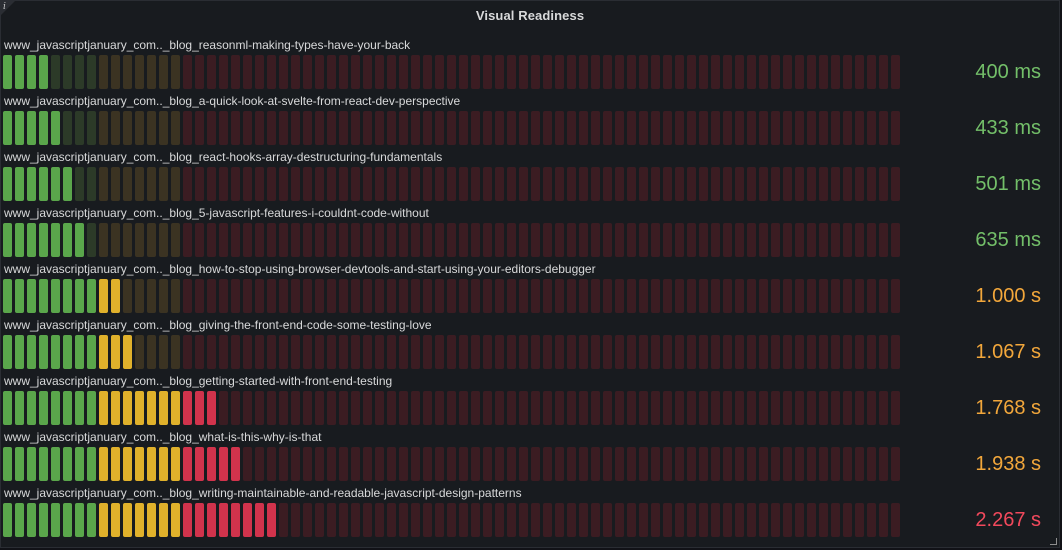  I want to click on row-value: 1.067 s, so click(1008, 352).